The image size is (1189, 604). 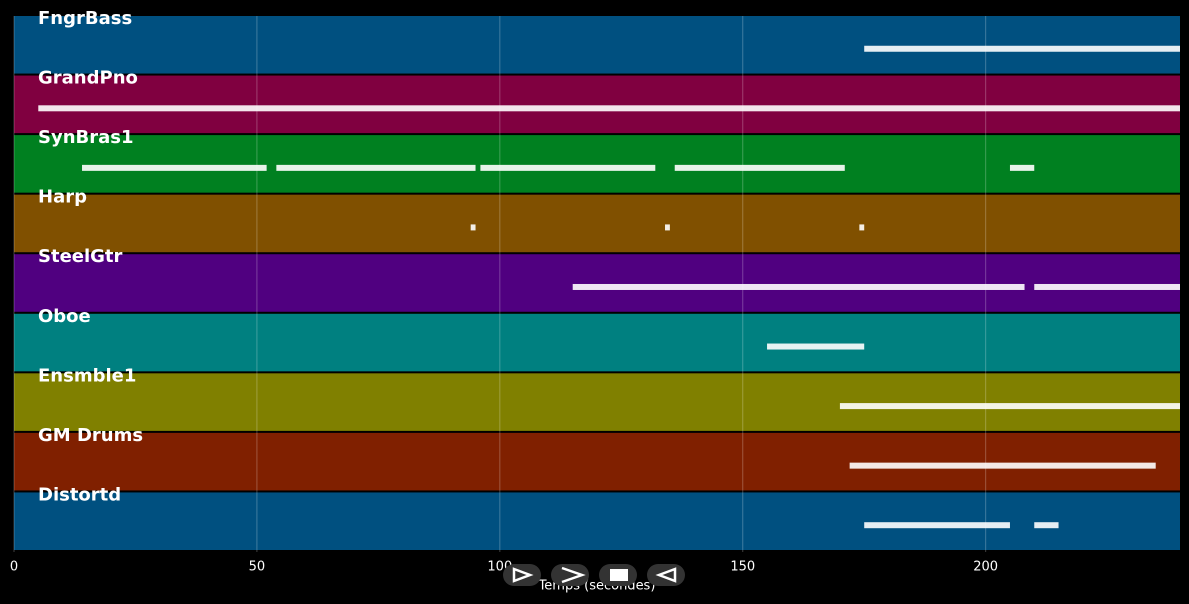 I want to click on track-label: FngrBass, so click(x=85, y=18).